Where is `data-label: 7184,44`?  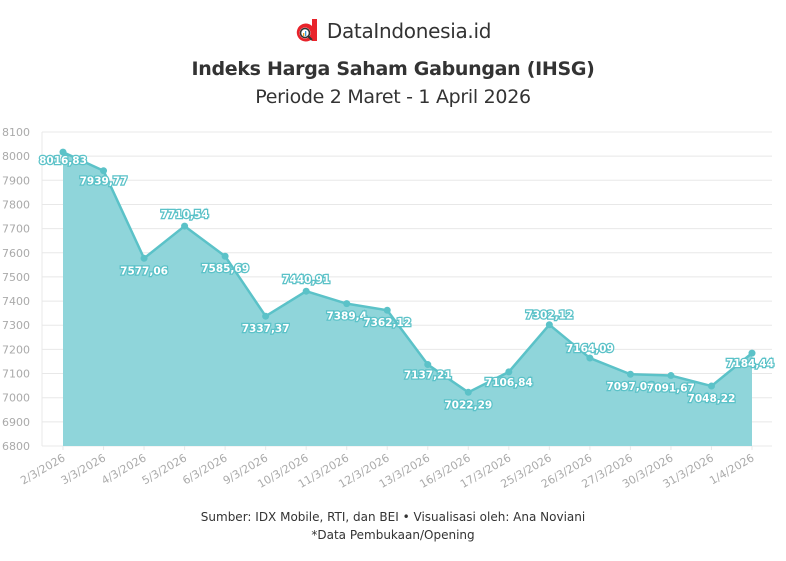
data-label: 7184,44 is located at coordinates (750, 364).